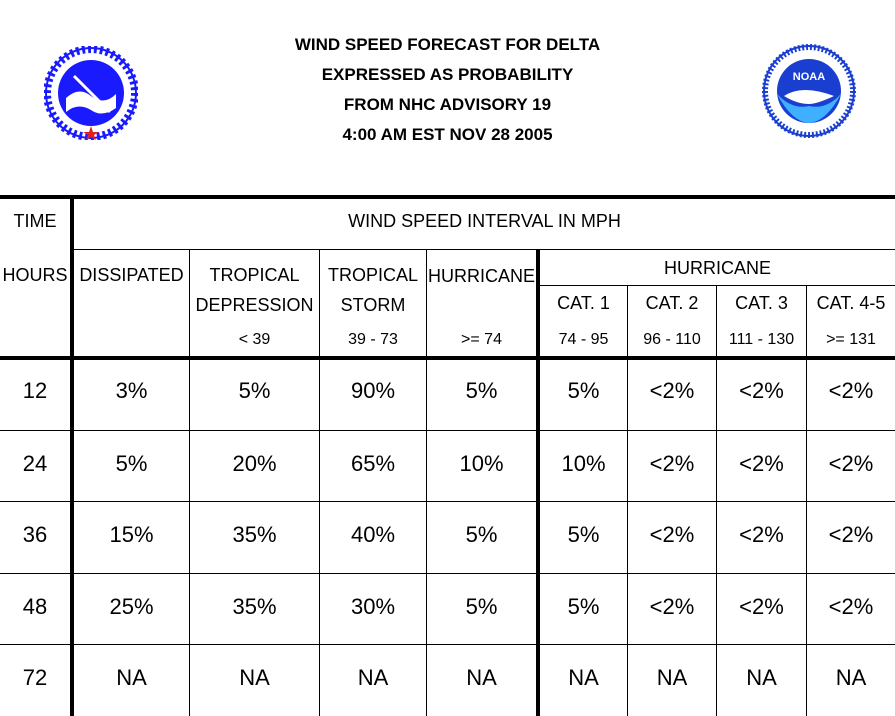  Describe the element at coordinates (851, 339) in the screenshot. I see `cat45-range: >= 131` at that location.